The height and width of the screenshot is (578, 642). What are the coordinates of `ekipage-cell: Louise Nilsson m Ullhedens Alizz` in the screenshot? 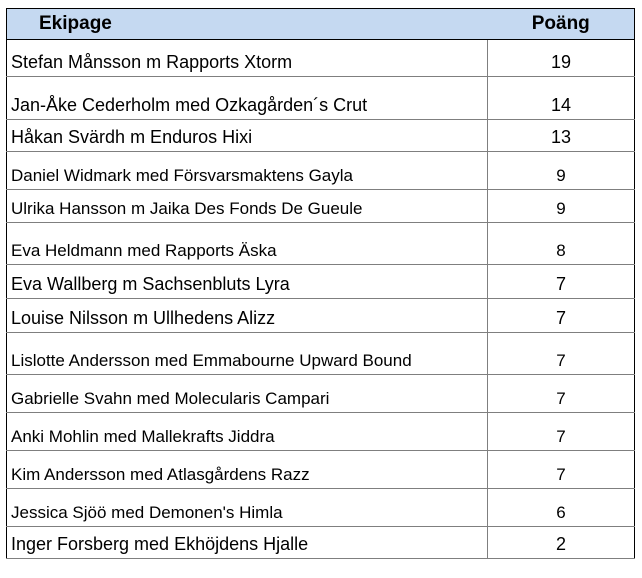 It's located at (247, 315).